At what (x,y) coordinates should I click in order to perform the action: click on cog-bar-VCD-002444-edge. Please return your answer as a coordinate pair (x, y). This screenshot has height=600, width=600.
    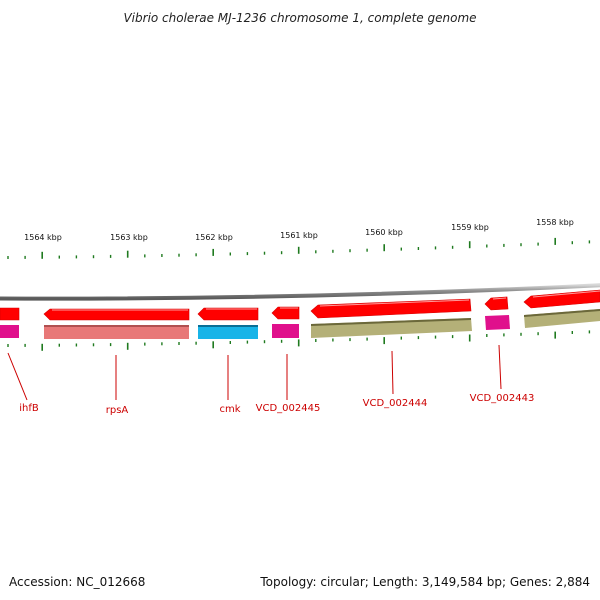
    Looking at the image, I should click on (391, 322).